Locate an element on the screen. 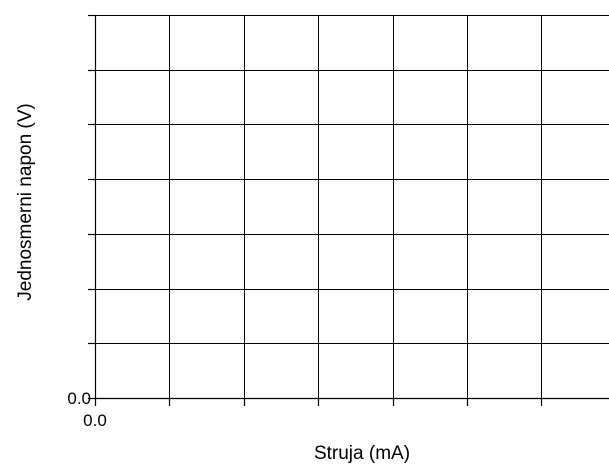 The image size is (609, 475). y-tick-label-0: 0.0 is located at coordinates (79, 398).